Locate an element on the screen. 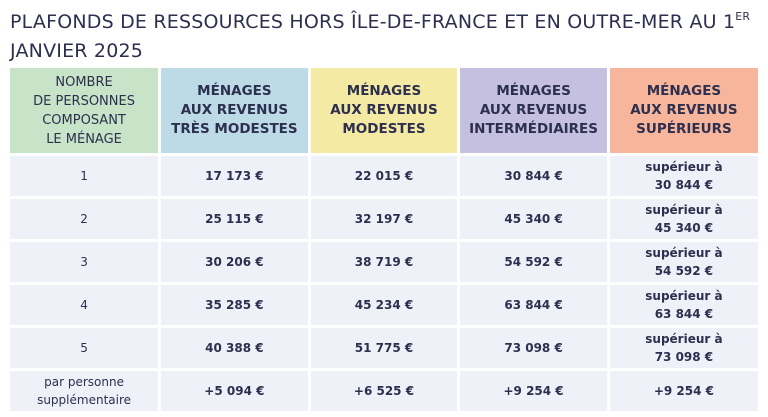  cell-intermediaires: 54 592 € is located at coordinates (533, 262).